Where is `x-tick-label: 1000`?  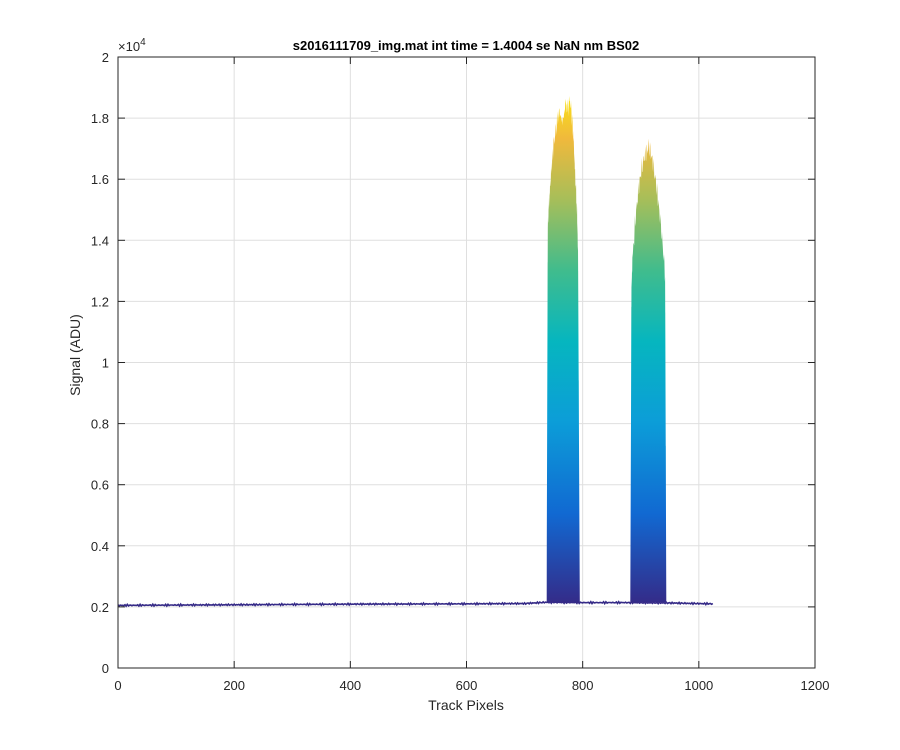 x-tick-label: 1000 is located at coordinates (698, 685).